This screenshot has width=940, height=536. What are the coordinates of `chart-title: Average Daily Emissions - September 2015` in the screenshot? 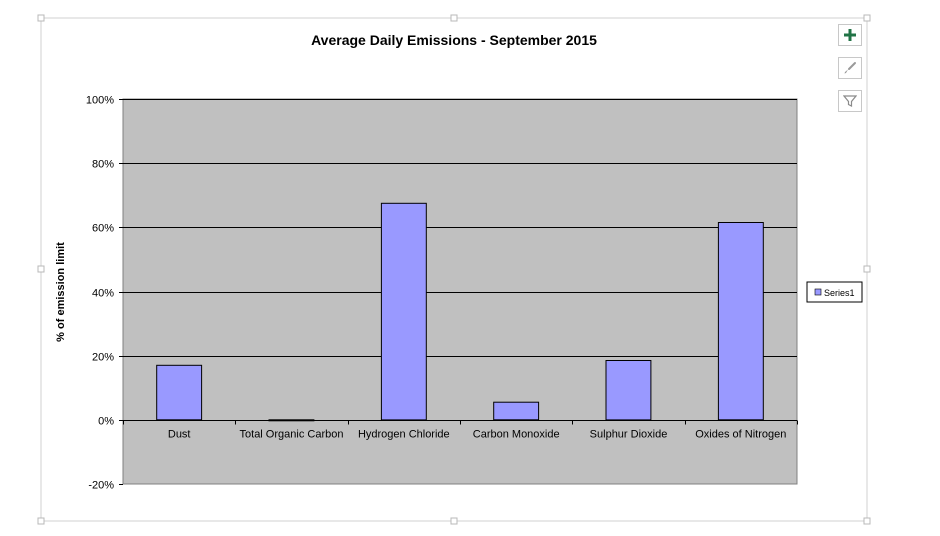 It's located at (454, 40).